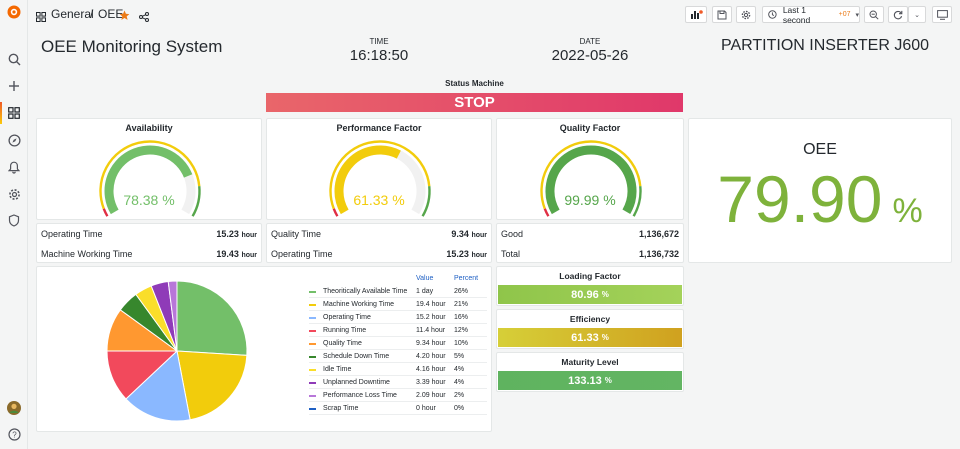 This screenshot has width=960, height=449. What do you see at coordinates (398, 291) in the screenshot?
I see `legend-item: Theoritically Available Time 1 day 26%` at bounding box center [398, 291].